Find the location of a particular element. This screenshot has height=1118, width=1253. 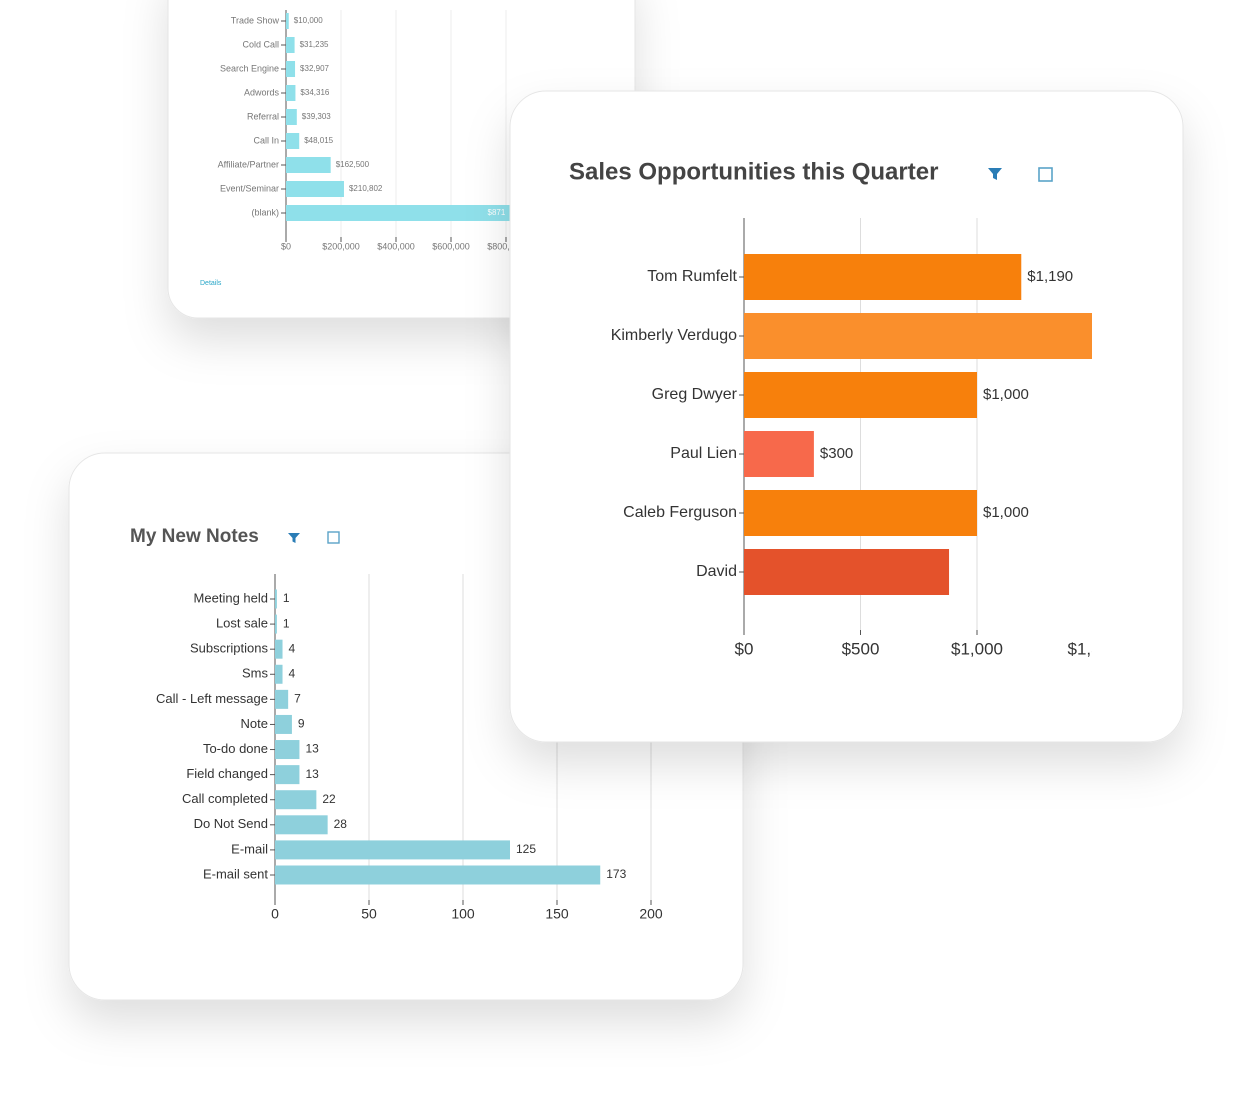

data-label: $34,316 is located at coordinates (314, 92).